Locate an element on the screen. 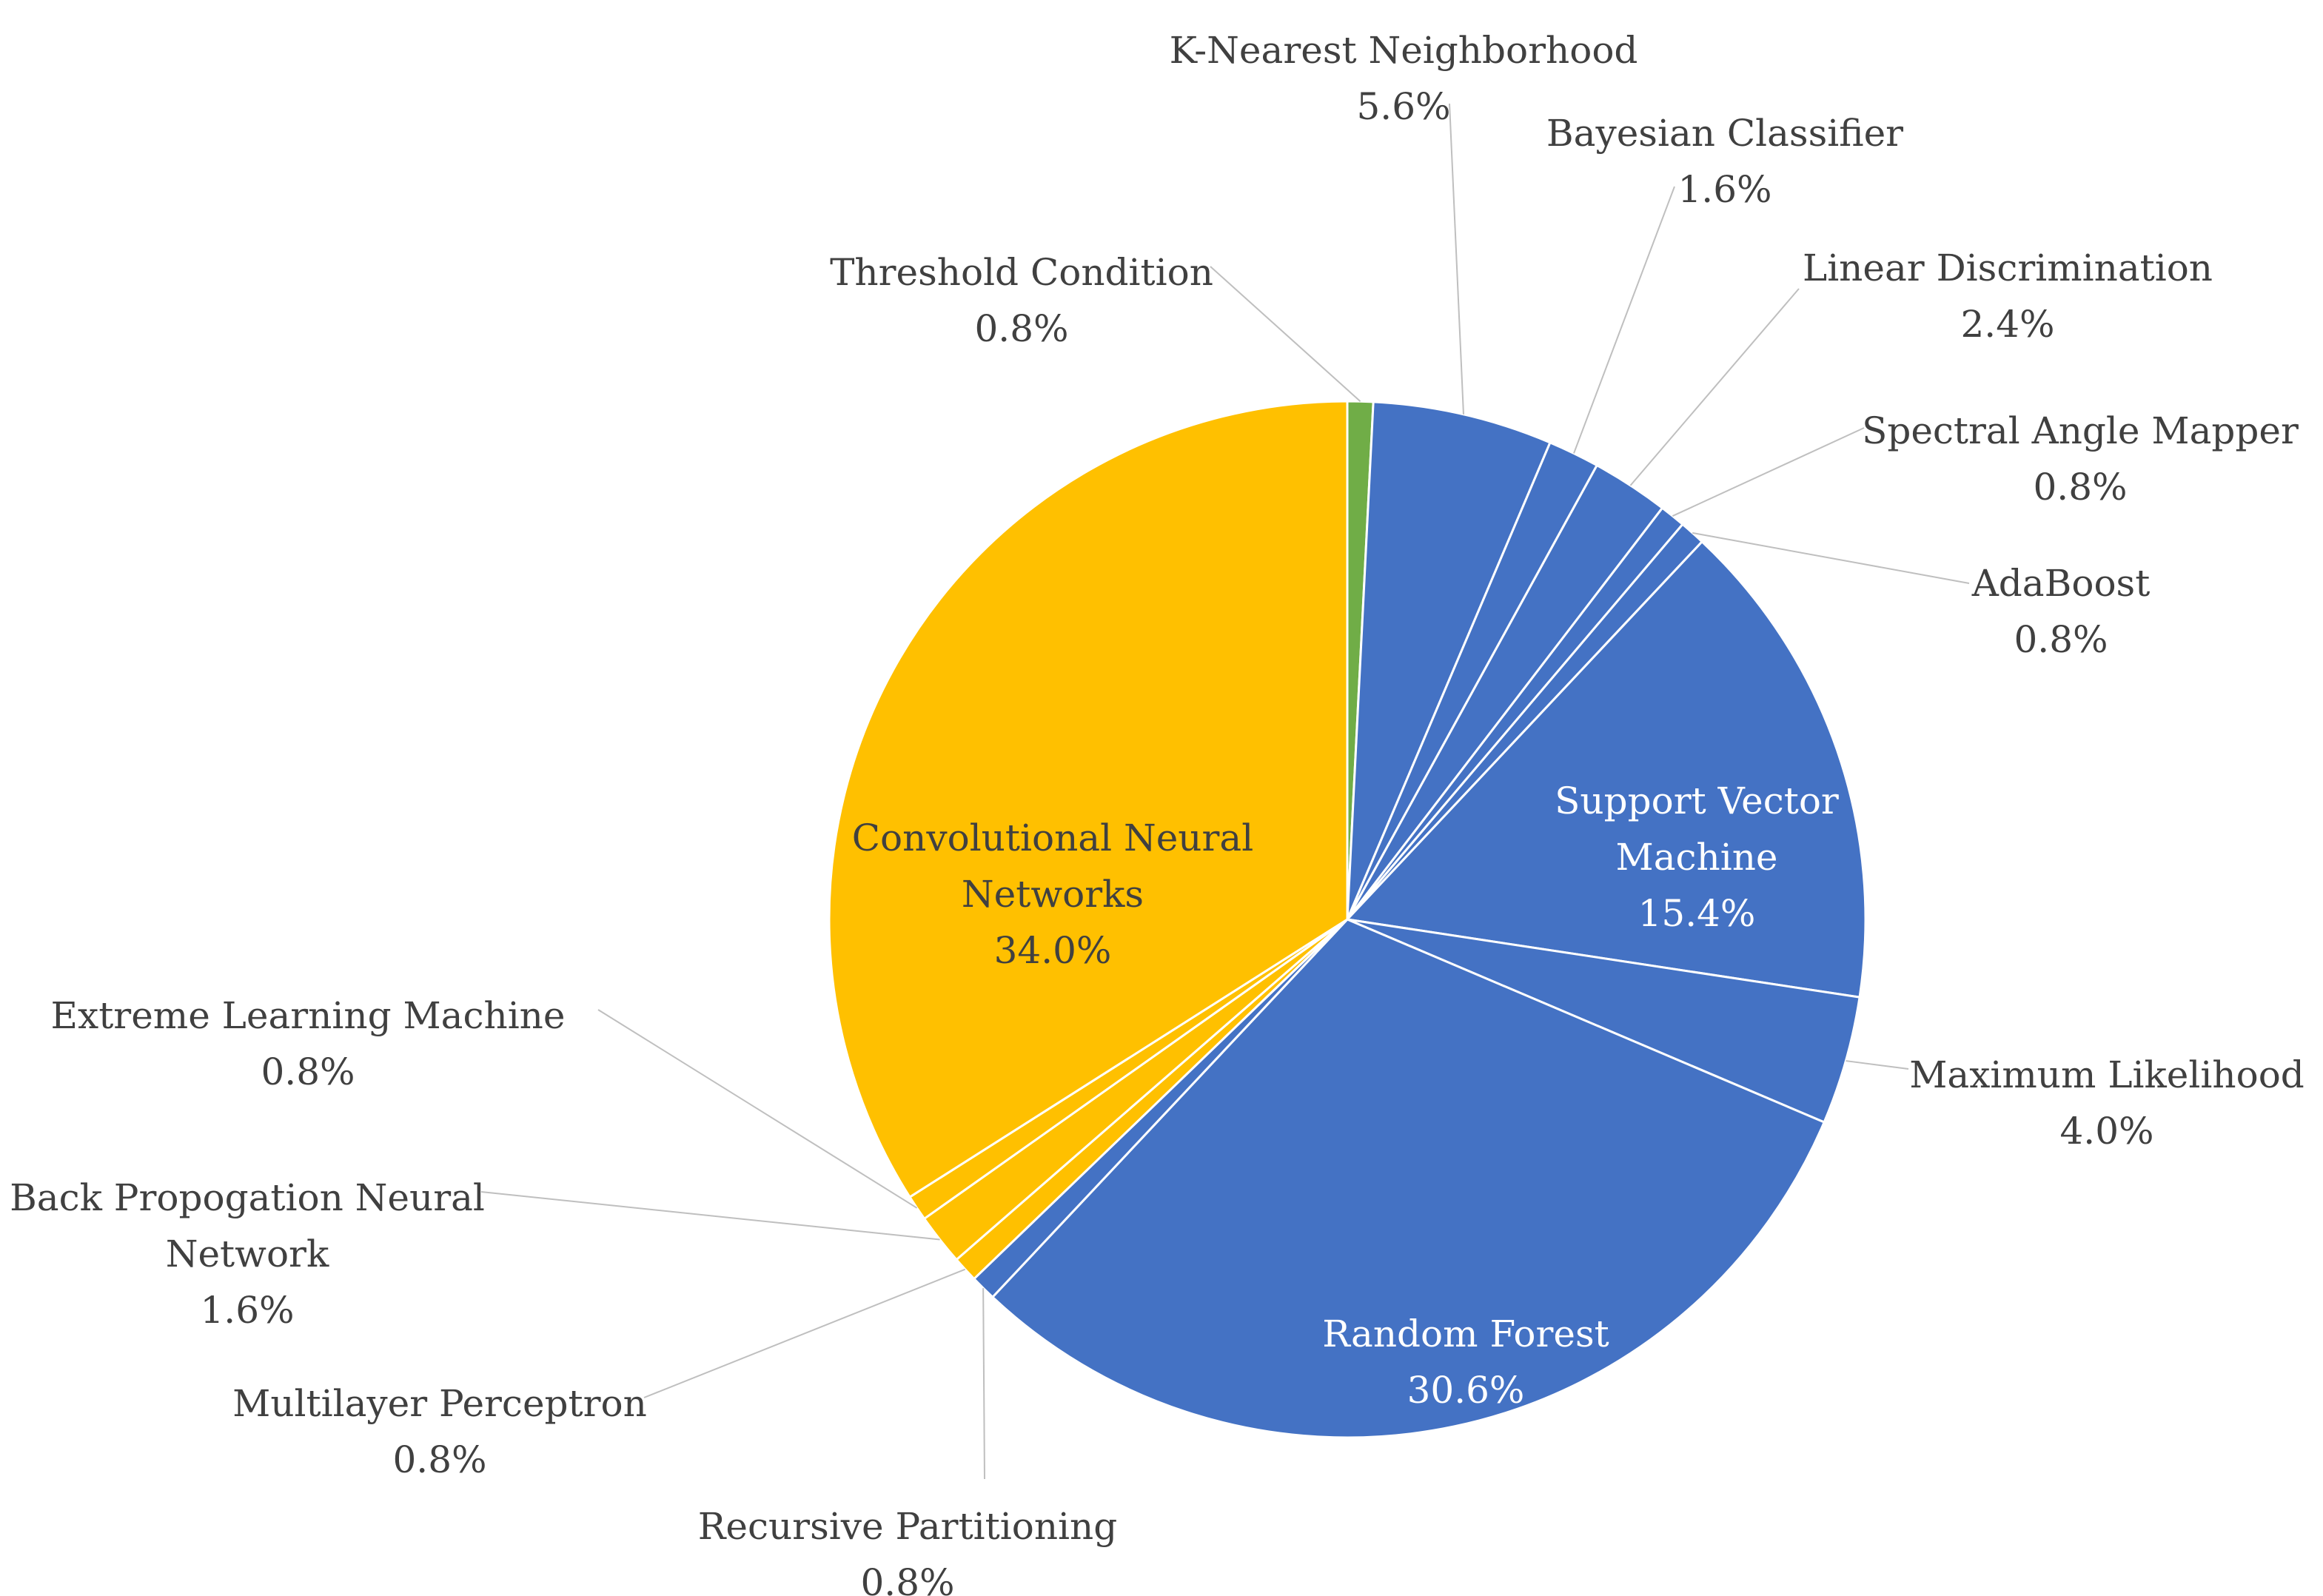 The image size is (2323, 1596). slice-label: AdaBoost 0.8% is located at coordinates (2061, 611).